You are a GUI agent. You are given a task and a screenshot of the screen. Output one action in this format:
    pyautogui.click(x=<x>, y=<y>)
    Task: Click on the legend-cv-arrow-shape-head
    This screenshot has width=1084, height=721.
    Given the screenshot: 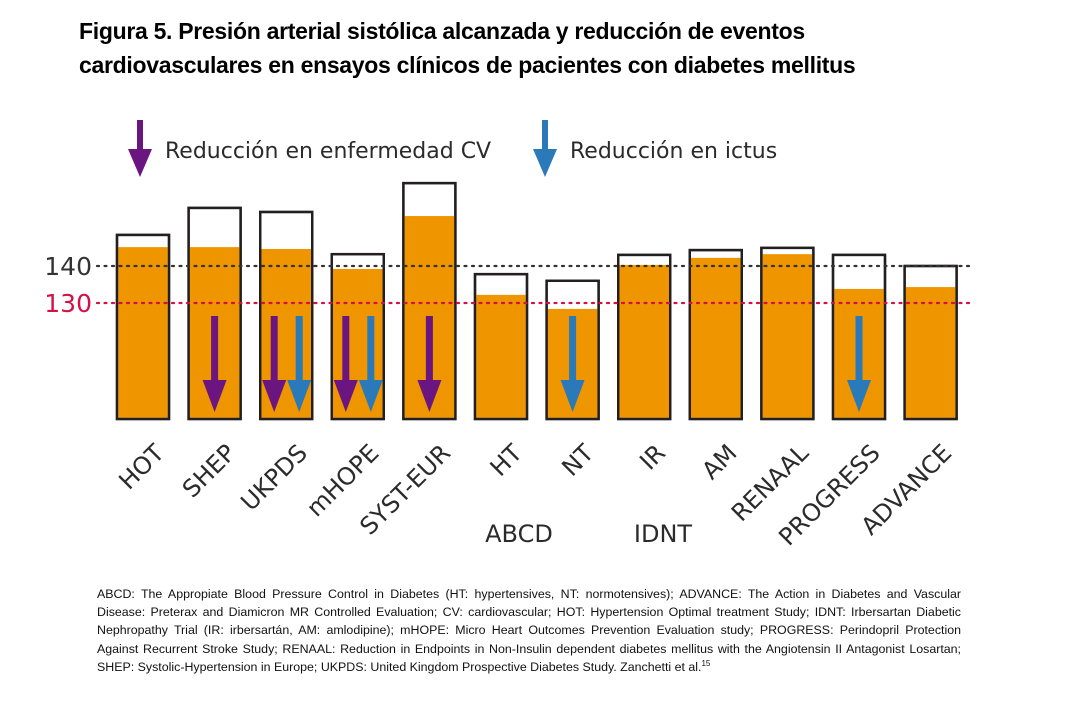 What is the action you would take?
    pyautogui.click(x=140, y=163)
    